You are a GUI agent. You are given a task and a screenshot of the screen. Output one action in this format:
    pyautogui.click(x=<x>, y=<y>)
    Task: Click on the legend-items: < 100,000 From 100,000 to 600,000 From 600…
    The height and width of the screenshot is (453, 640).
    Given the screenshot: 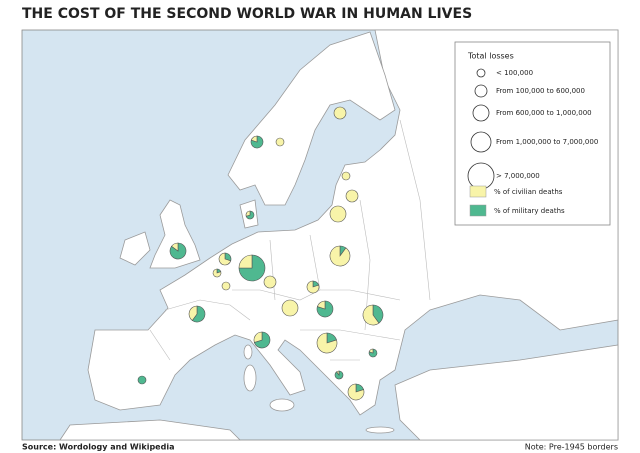 What is the action you would take?
    pyautogui.click(x=532, y=142)
    